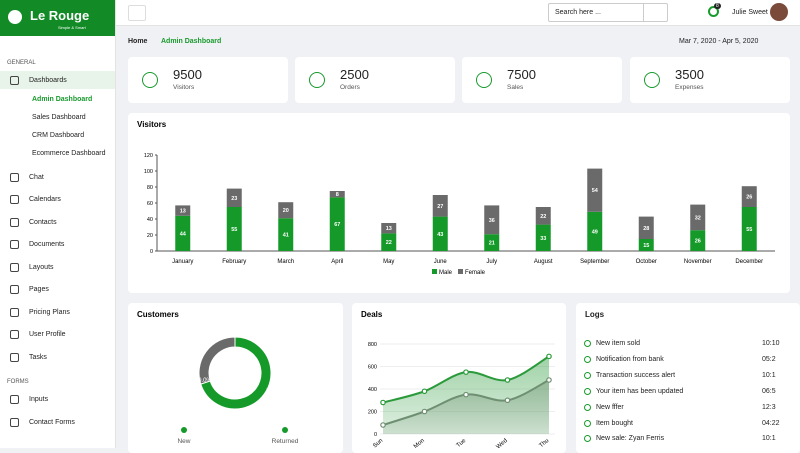 This screenshot has height=453, width=800. I want to click on log-time: 12:3, so click(769, 407).